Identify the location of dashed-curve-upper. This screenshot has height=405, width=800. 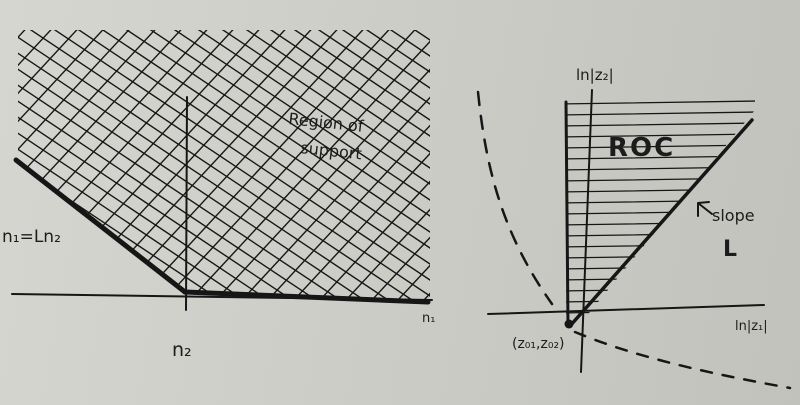
(515, 198).